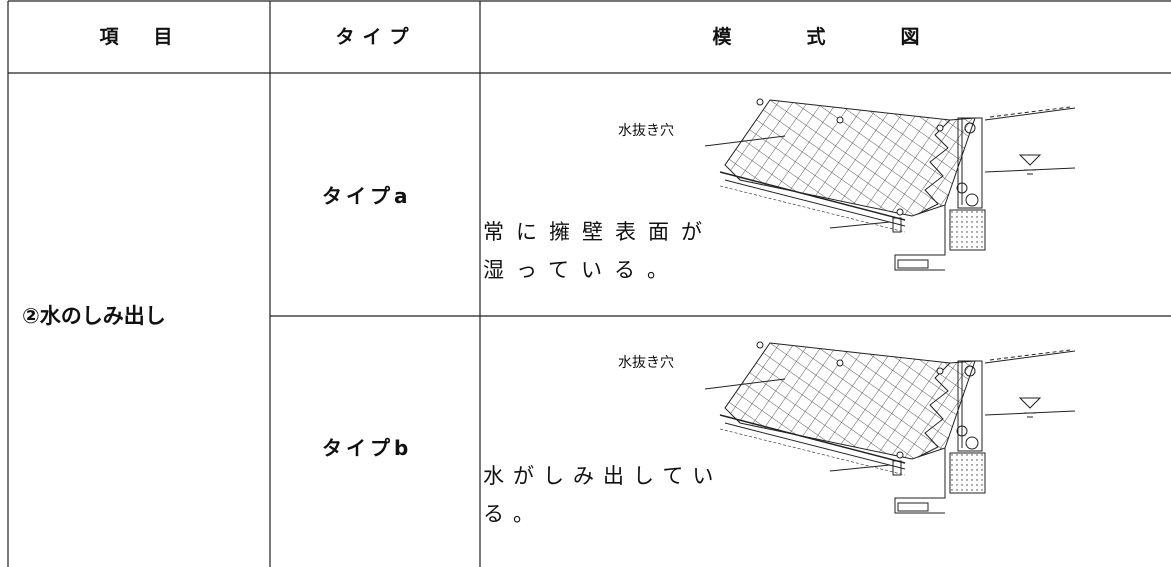  Describe the element at coordinates (598, 232) in the screenshot. I see `description-line: 常に擁壁表面が` at that location.